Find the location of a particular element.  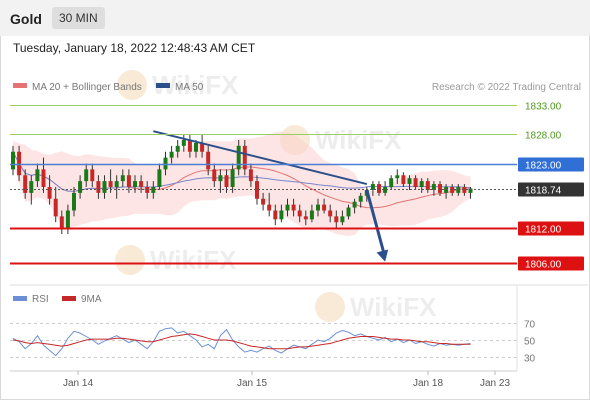

timeframe-badge: 30 MIN is located at coordinates (78, 18).